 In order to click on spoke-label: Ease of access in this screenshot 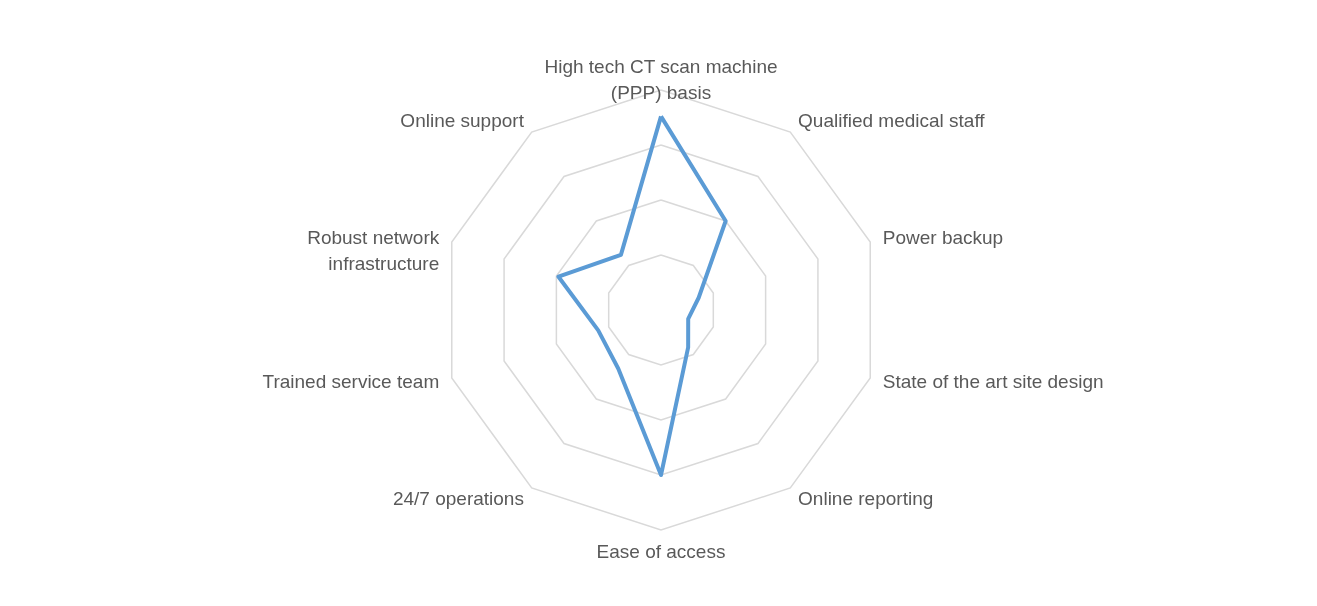, I will do `click(661, 552)`.